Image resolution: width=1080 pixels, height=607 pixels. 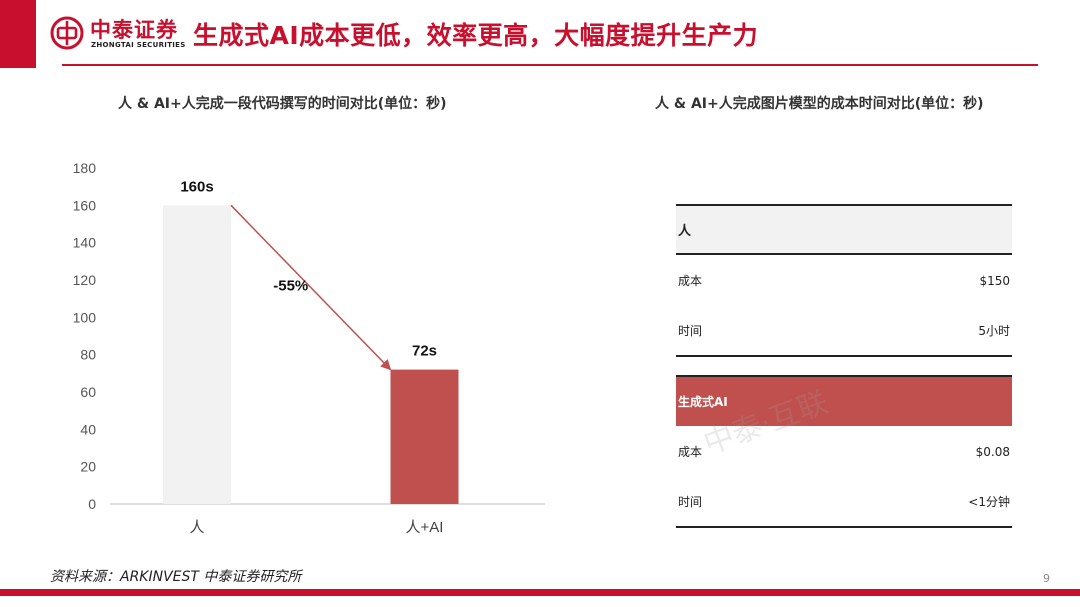 What do you see at coordinates (18, 34) in the screenshot?
I see `header-accent-bar` at bounding box center [18, 34].